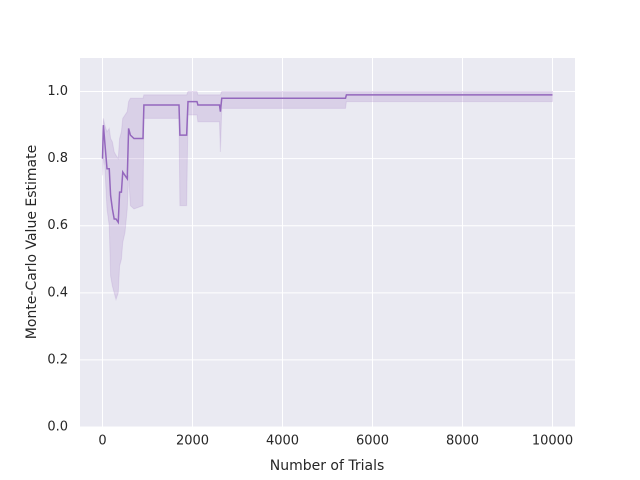 The width and height of the screenshot is (640, 480). What do you see at coordinates (372, 441) in the screenshot?
I see `x-tick-label: 6000` at bounding box center [372, 441].